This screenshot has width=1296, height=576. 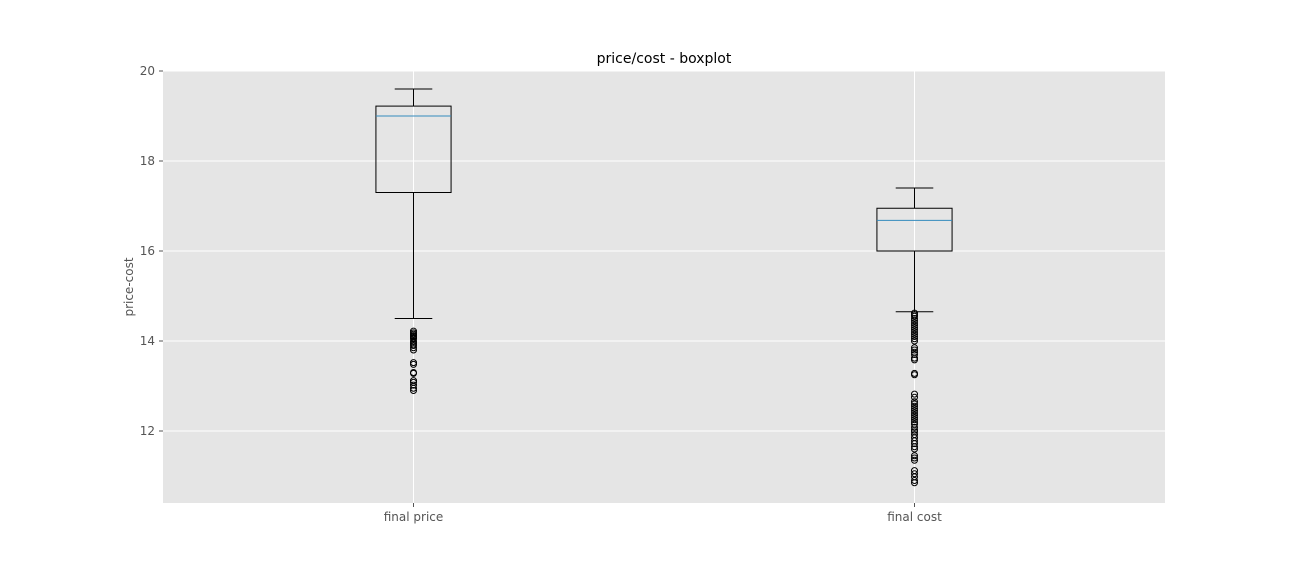 What do you see at coordinates (147, 431) in the screenshot?
I see `y-tick-label: 12` at bounding box center [147, 431].